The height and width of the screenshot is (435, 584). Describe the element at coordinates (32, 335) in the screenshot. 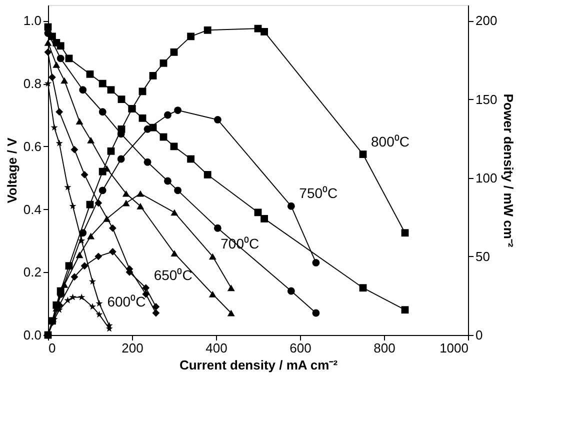

I see `y-tick-label: 0.0` at that location.